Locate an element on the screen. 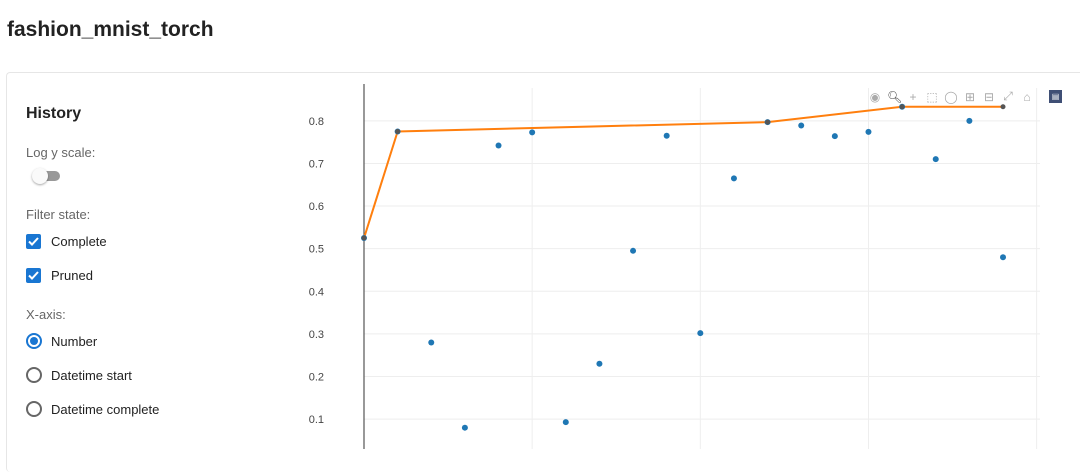  y-tick-label: 0.6 is located at coordinates (316, 207).